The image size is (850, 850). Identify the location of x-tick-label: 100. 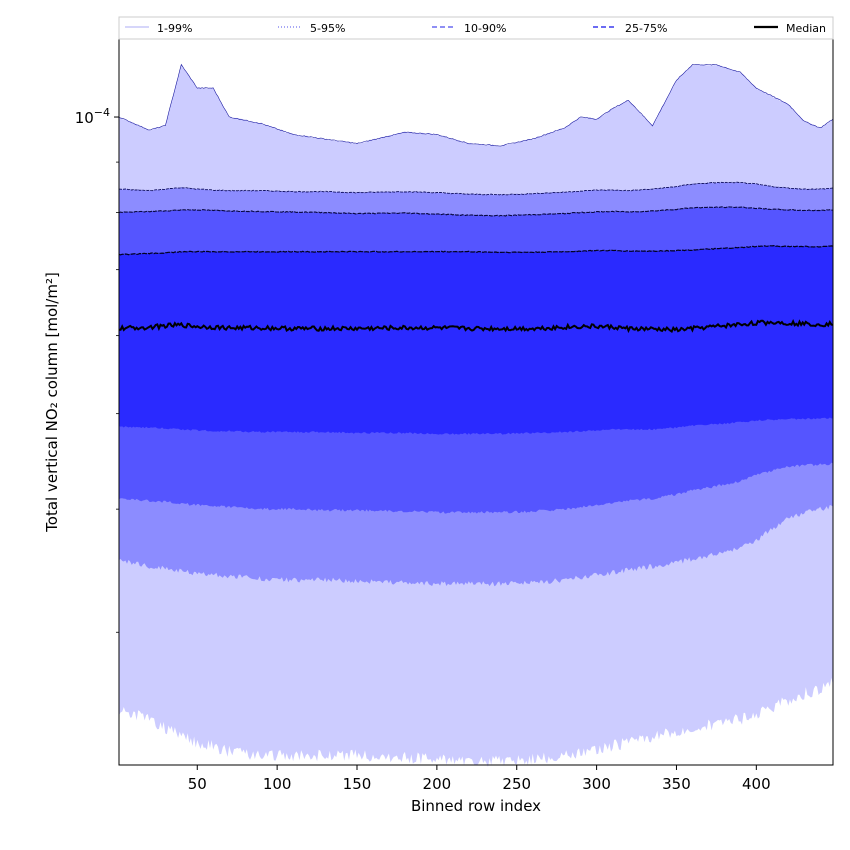
(277, 784).